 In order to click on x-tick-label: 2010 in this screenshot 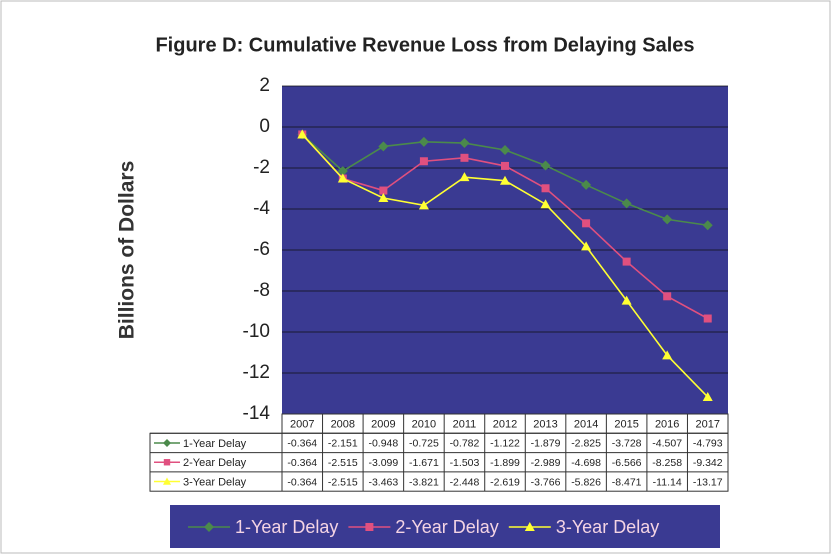, I will do `click(424, 425)`.